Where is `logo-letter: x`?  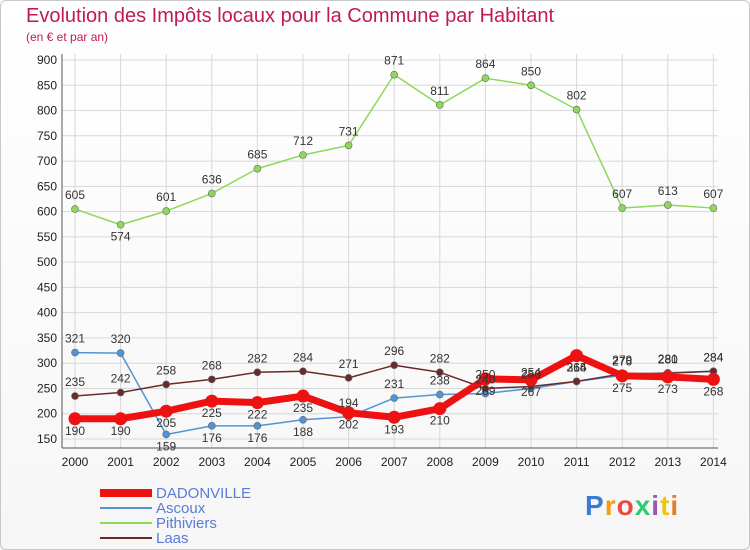
logo-letter: x is located at coordinates (643, 505).